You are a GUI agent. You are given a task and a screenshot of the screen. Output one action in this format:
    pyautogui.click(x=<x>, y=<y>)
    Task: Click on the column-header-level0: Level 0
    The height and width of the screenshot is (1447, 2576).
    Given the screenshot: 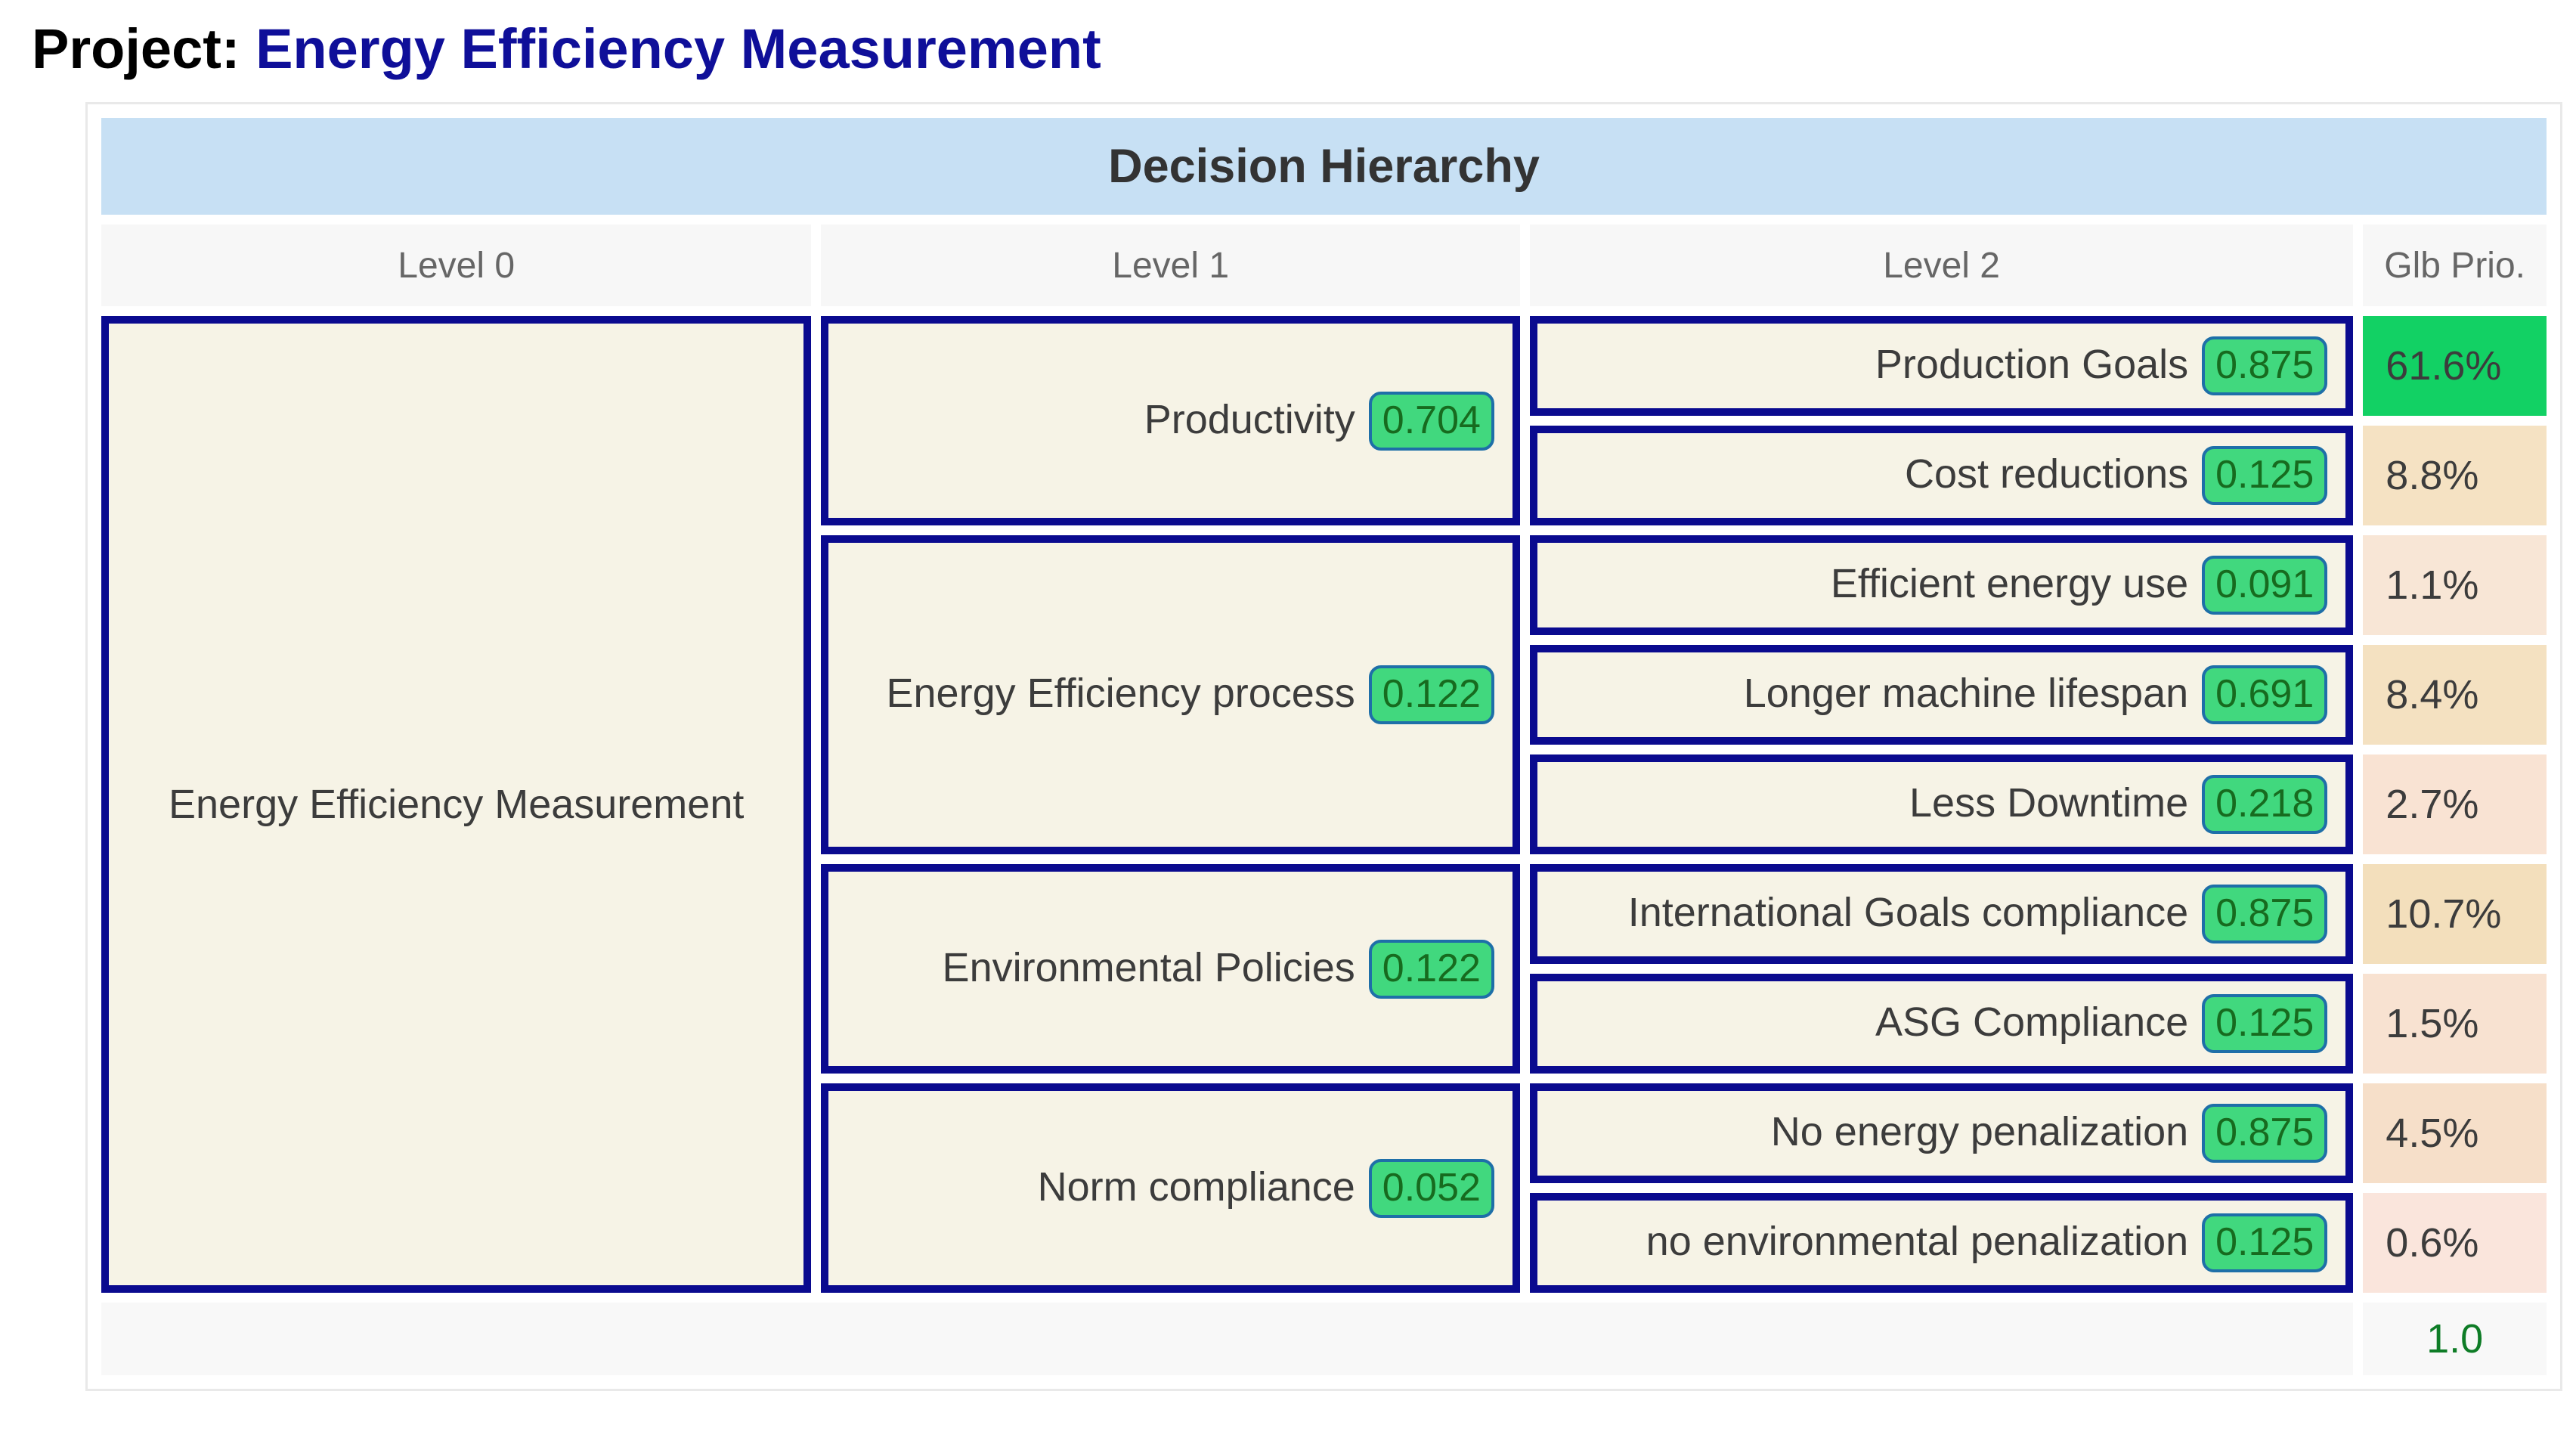 What is the action you would take?
    pyautogui.click(x=456, y=266)
    